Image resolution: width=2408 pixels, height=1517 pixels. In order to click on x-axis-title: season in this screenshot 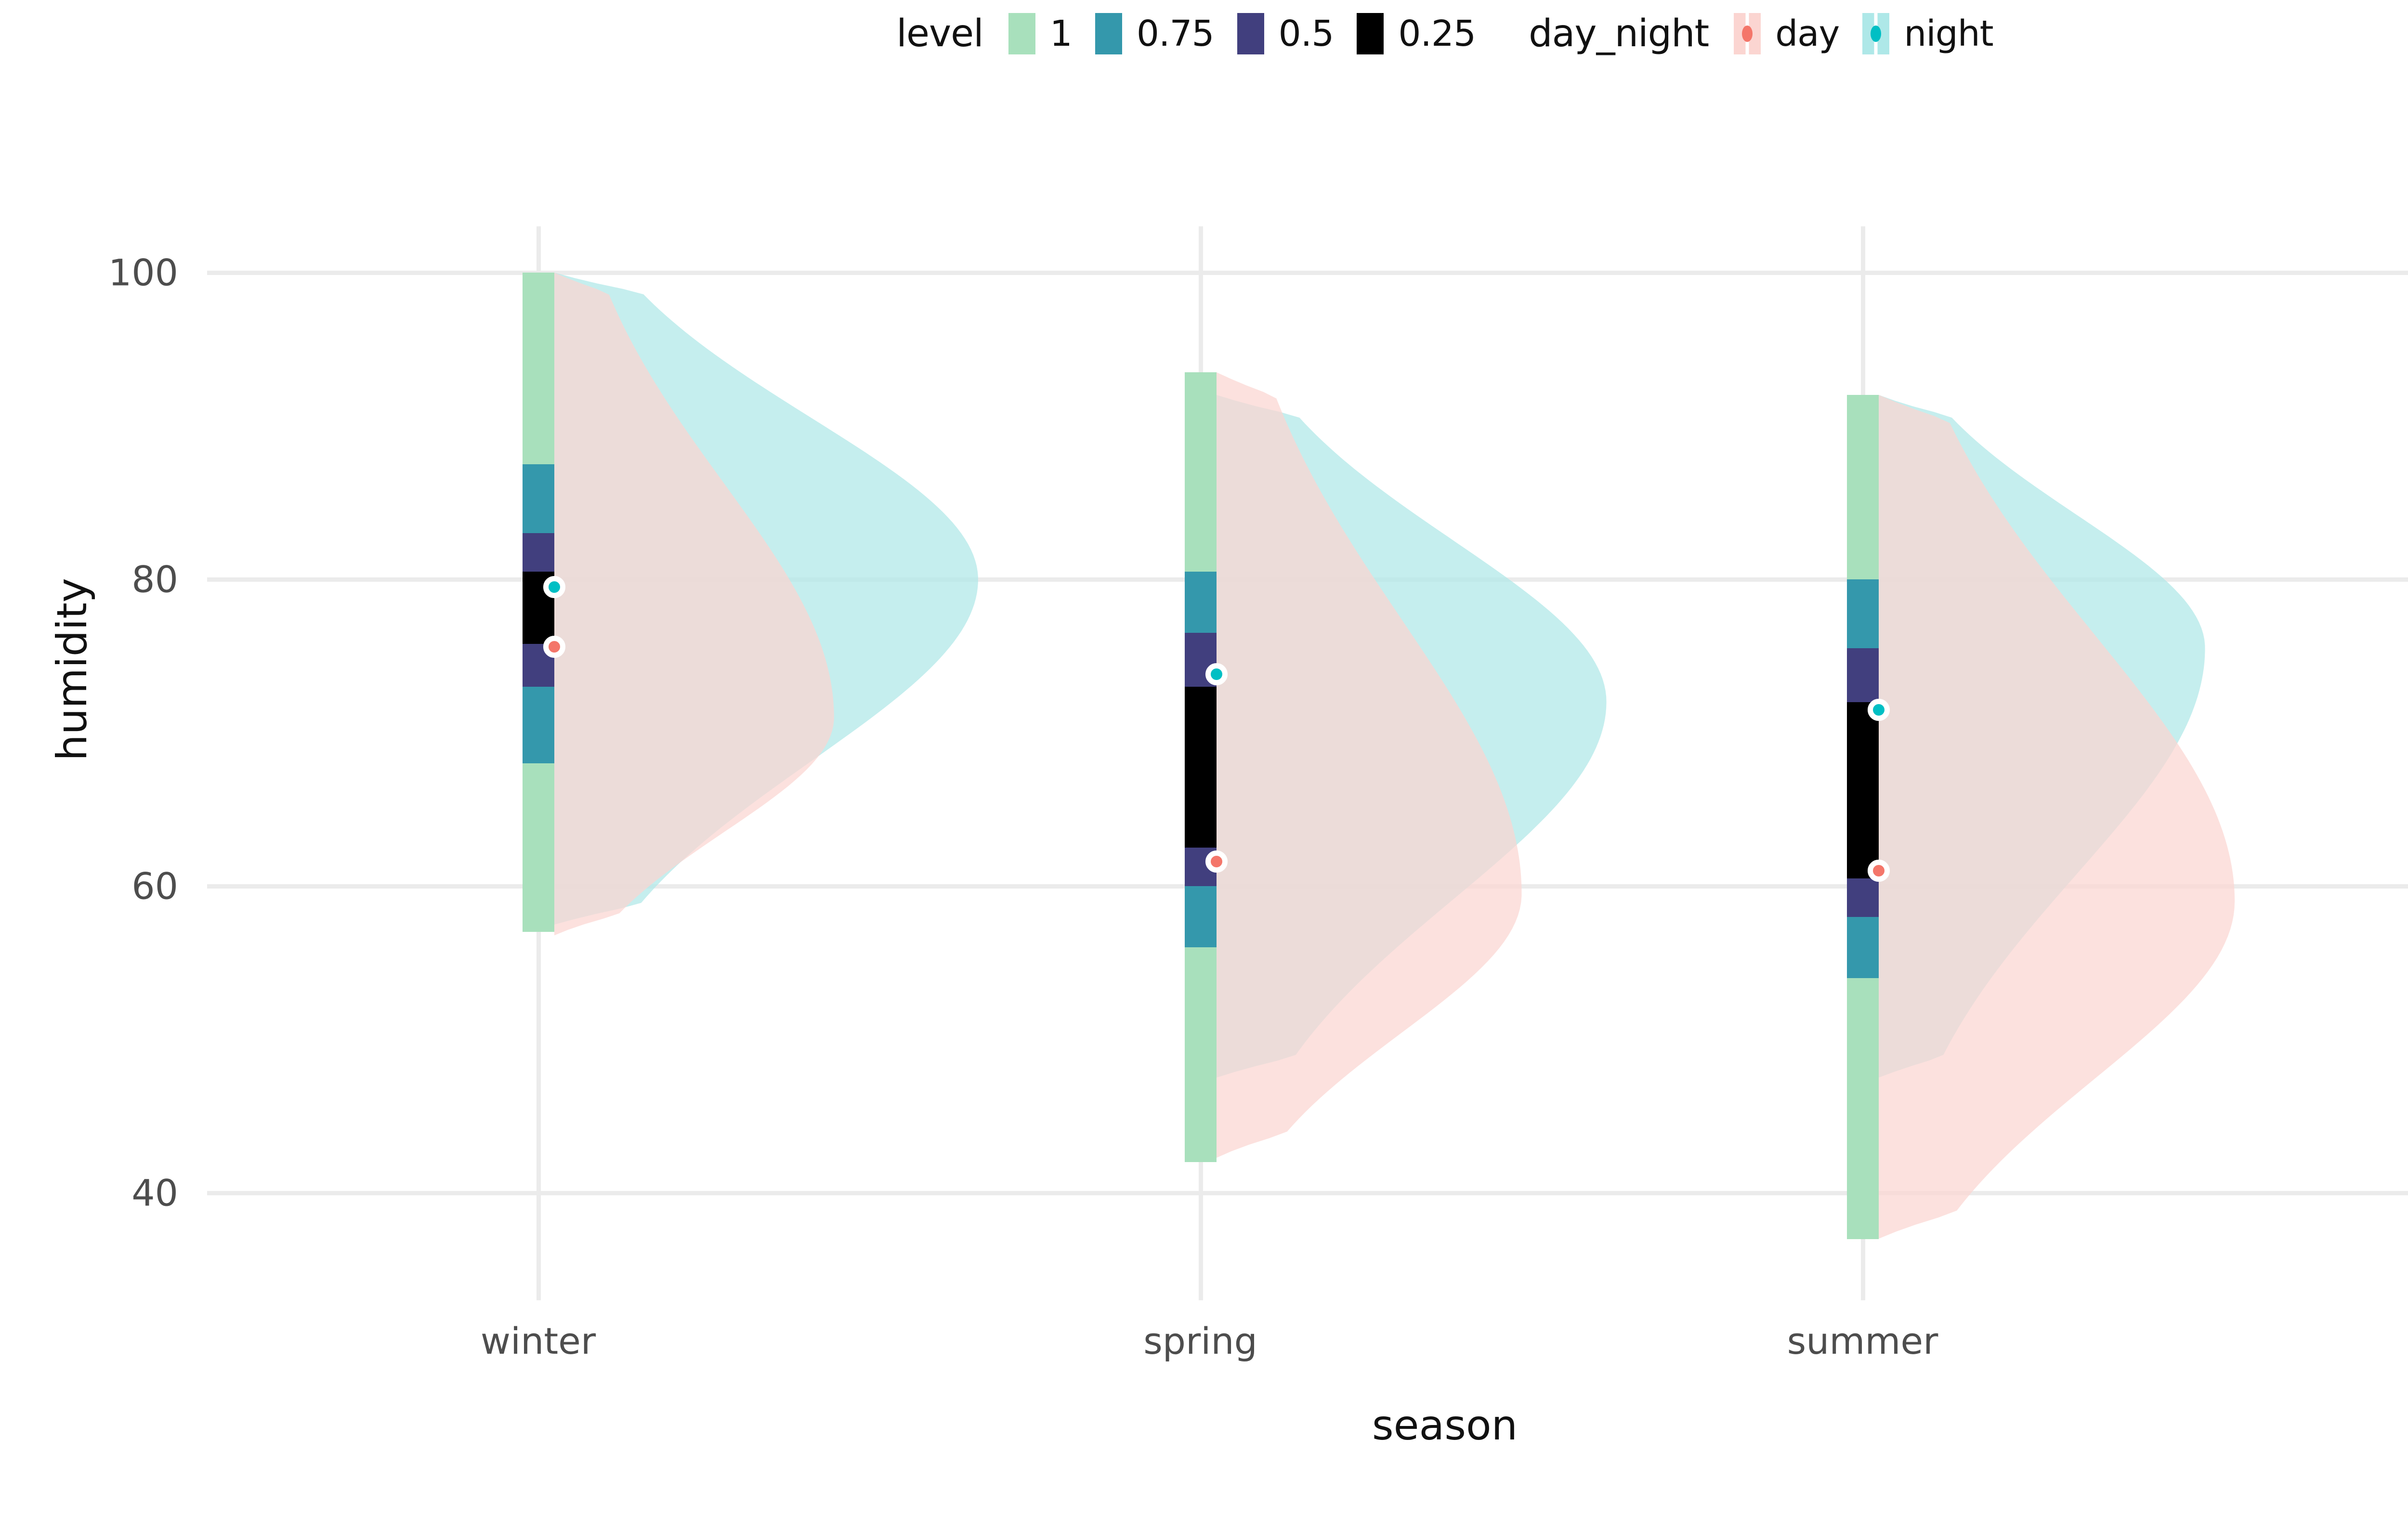, I will do `click(1445, 1425)`.